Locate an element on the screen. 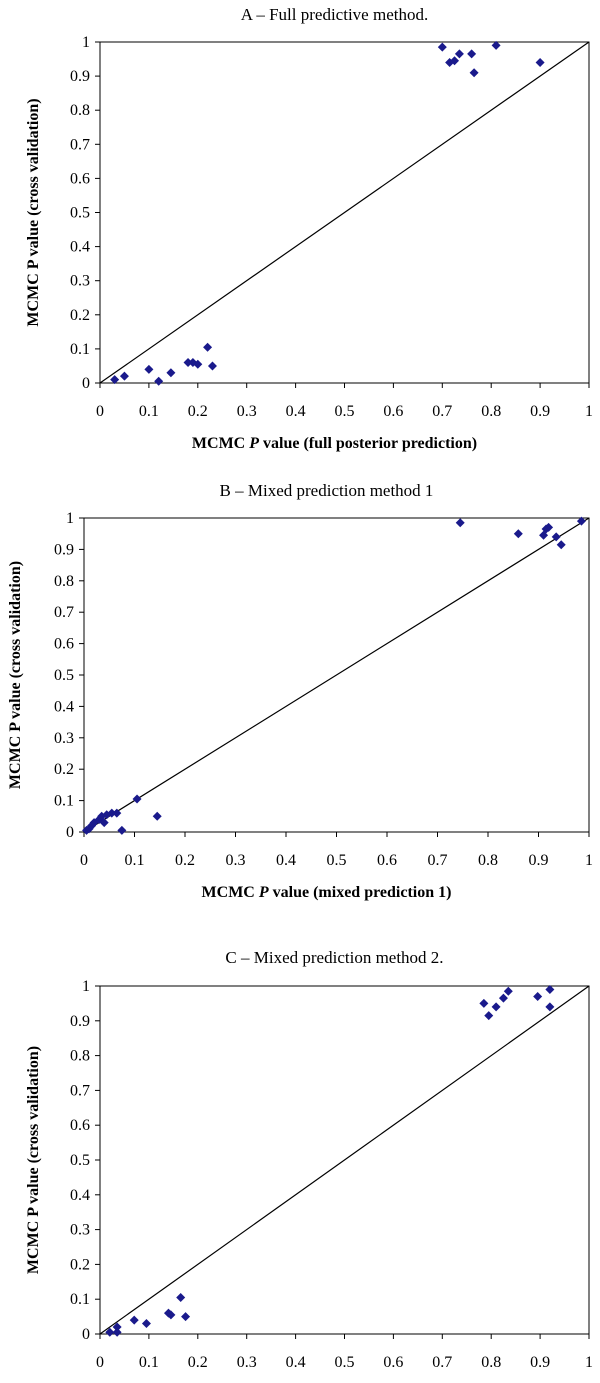  x-axis-label: MCMC P value (mixed prediction 1) is located at coordinates (327, 892).